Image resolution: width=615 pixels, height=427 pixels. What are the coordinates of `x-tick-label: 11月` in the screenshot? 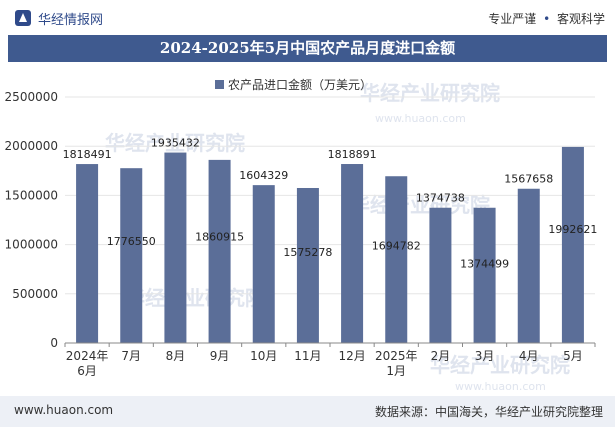 It's located at (307, 356).